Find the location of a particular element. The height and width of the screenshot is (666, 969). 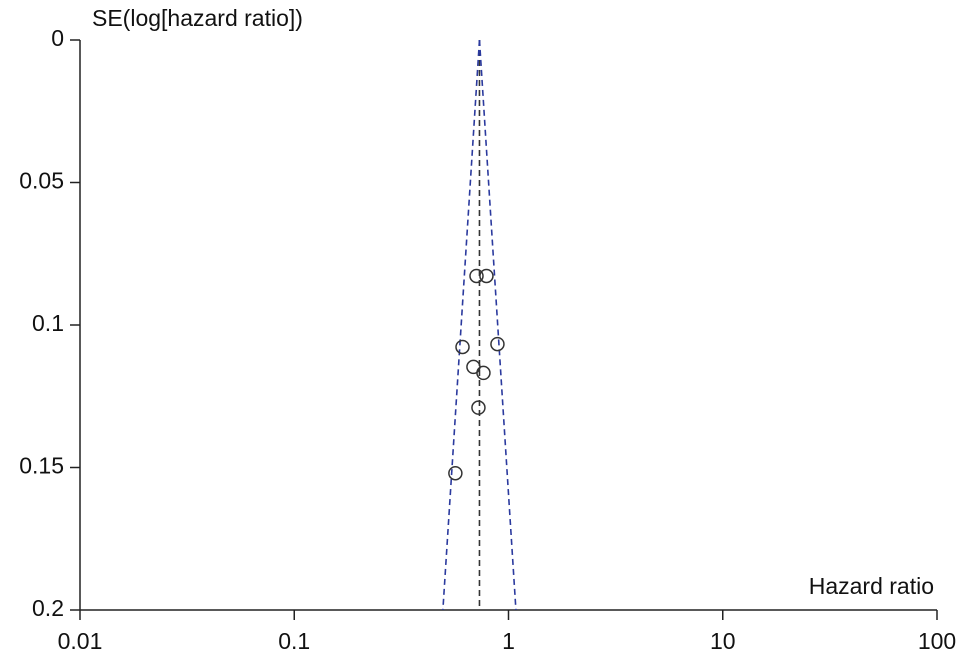

x-tick-label: 0.01 is located at coordinates (80, 641).